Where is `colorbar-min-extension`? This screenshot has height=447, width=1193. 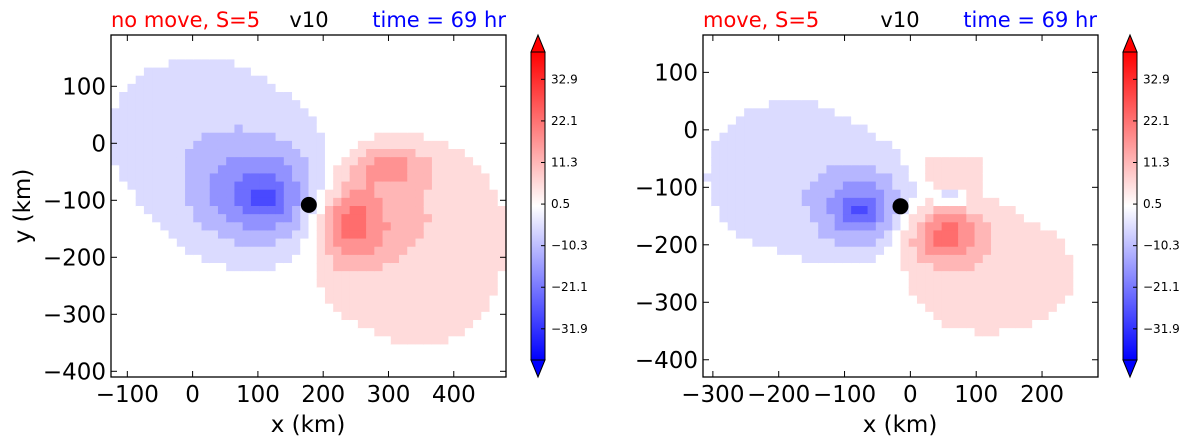 colorbar-min-extension is located at coordinates (538, 369).